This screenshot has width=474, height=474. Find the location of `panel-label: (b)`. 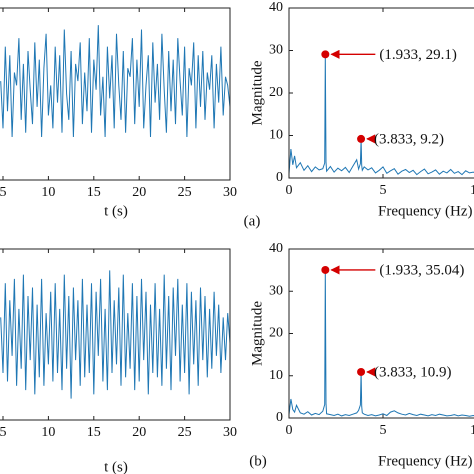

panel-label: (b) is located at coordinates (258, 461).